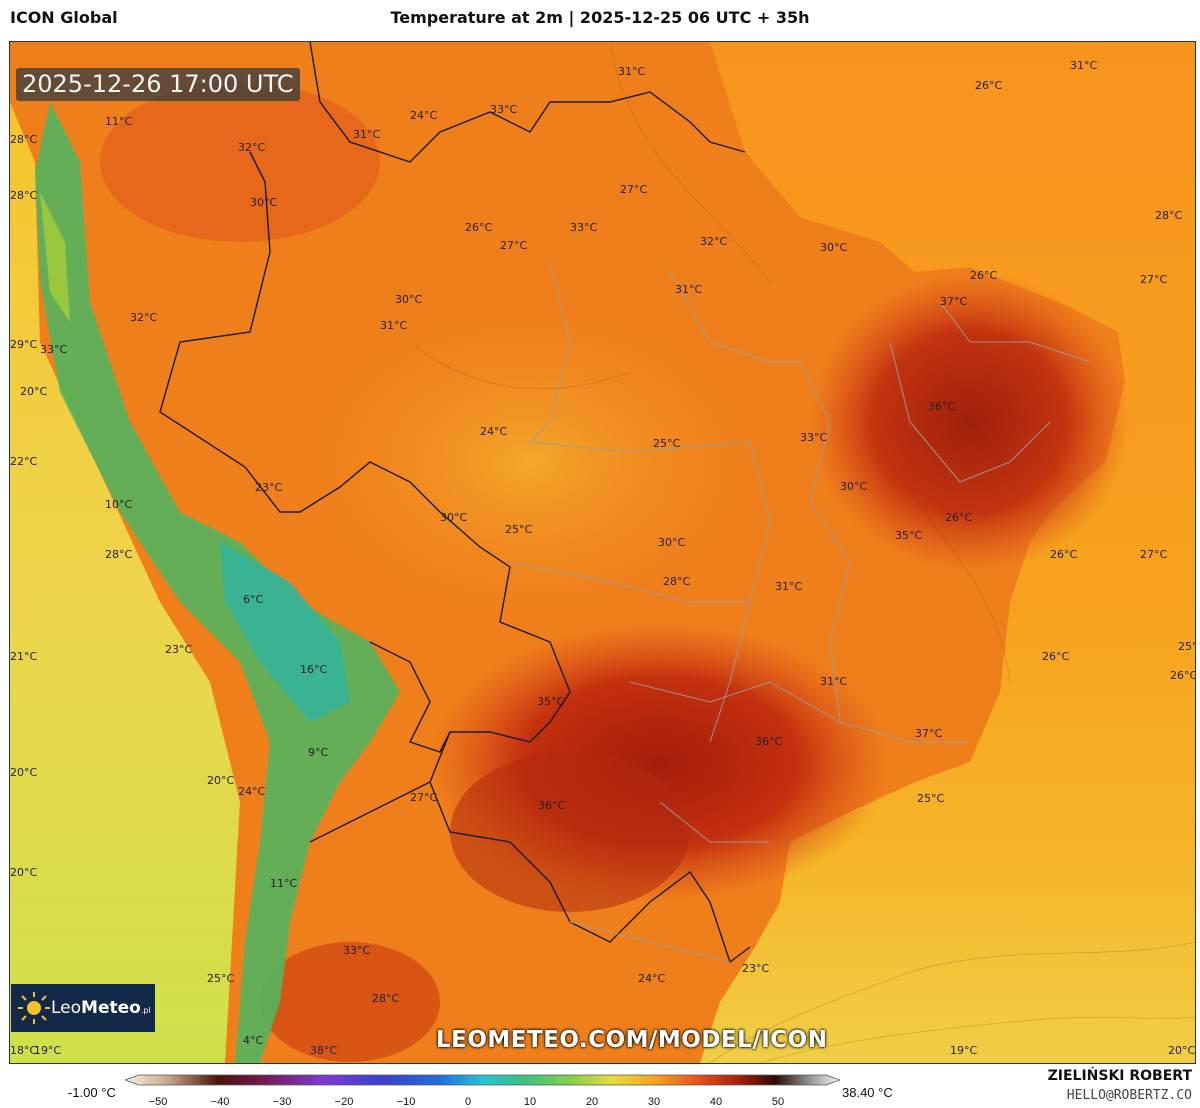 This screenshot has height=1108, width=1200. Describe the element at coordinates (118, 504) in the screenshot. I see `temperature-label: 10°C` at that location.